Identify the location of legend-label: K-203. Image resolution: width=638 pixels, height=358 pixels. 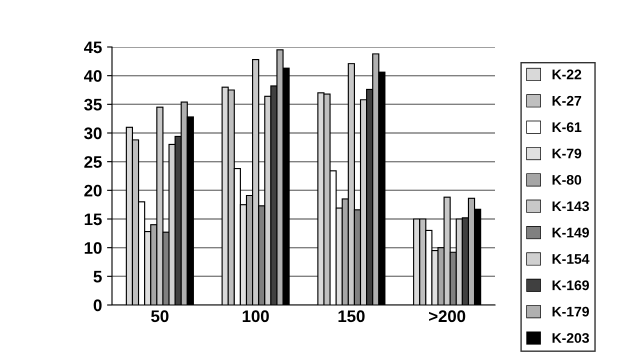
(570, 338).